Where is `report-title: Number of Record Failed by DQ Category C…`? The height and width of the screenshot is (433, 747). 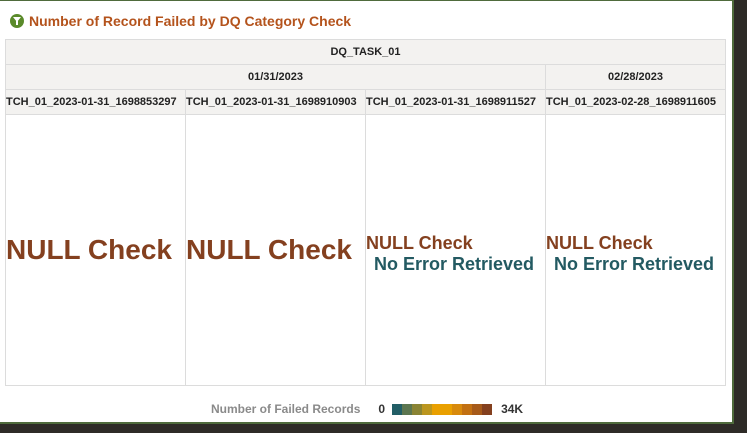
report-title: Number of Record Failed by DQ Category C… is located at coordinates (180, 21).